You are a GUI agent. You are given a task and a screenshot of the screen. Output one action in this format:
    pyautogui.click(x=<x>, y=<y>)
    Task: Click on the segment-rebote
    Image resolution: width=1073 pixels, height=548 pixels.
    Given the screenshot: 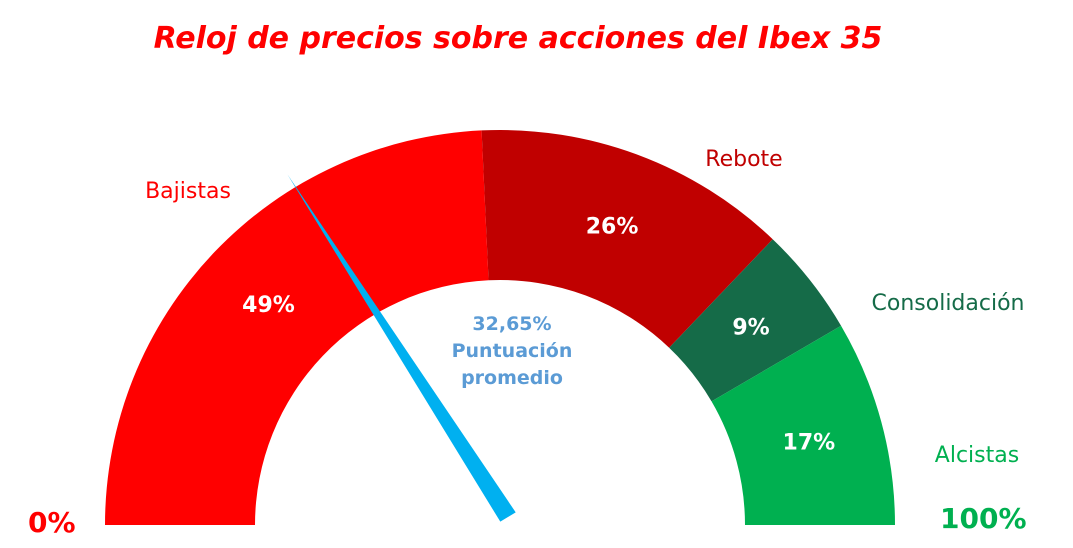 What is the action you would take?
    pyautogui.click(x=627, y=239)
    